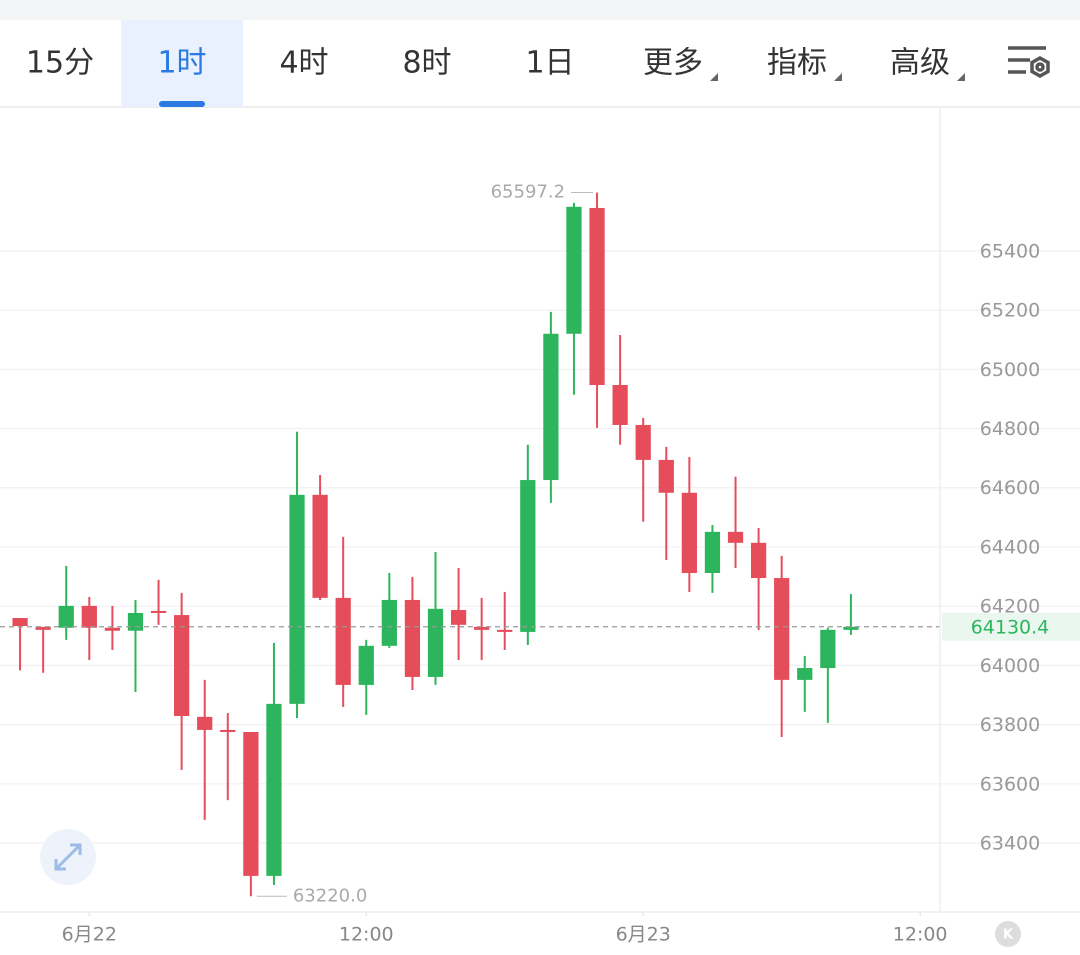 This screenshot has width=1080, height=955. Describe the element at coordinates (303, 63) in the screenshot. I see `tab: 4时` at that location.